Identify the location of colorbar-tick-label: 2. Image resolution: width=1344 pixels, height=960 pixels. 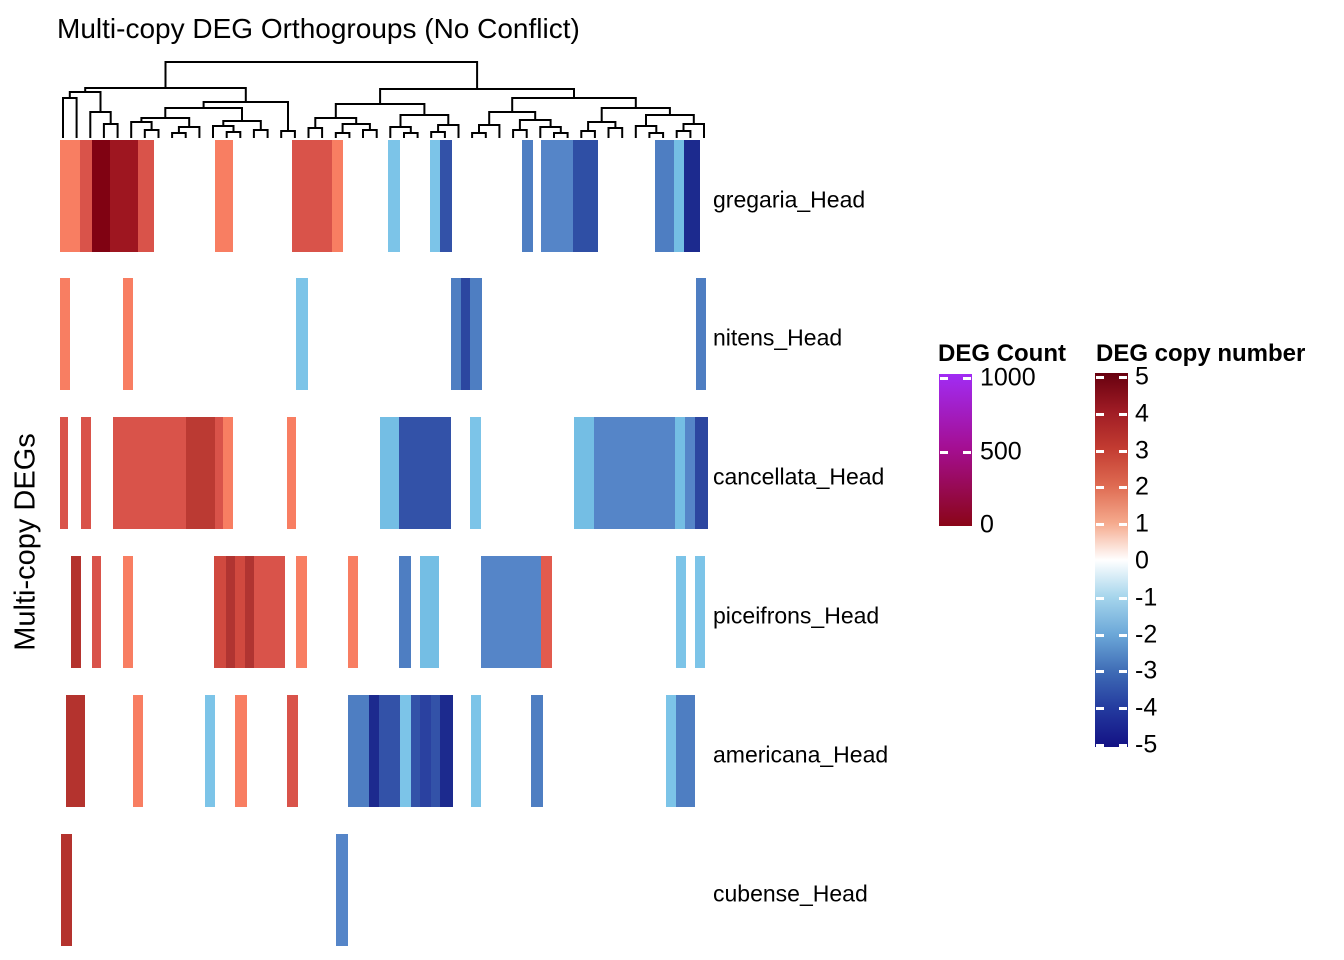
(1142, 486).